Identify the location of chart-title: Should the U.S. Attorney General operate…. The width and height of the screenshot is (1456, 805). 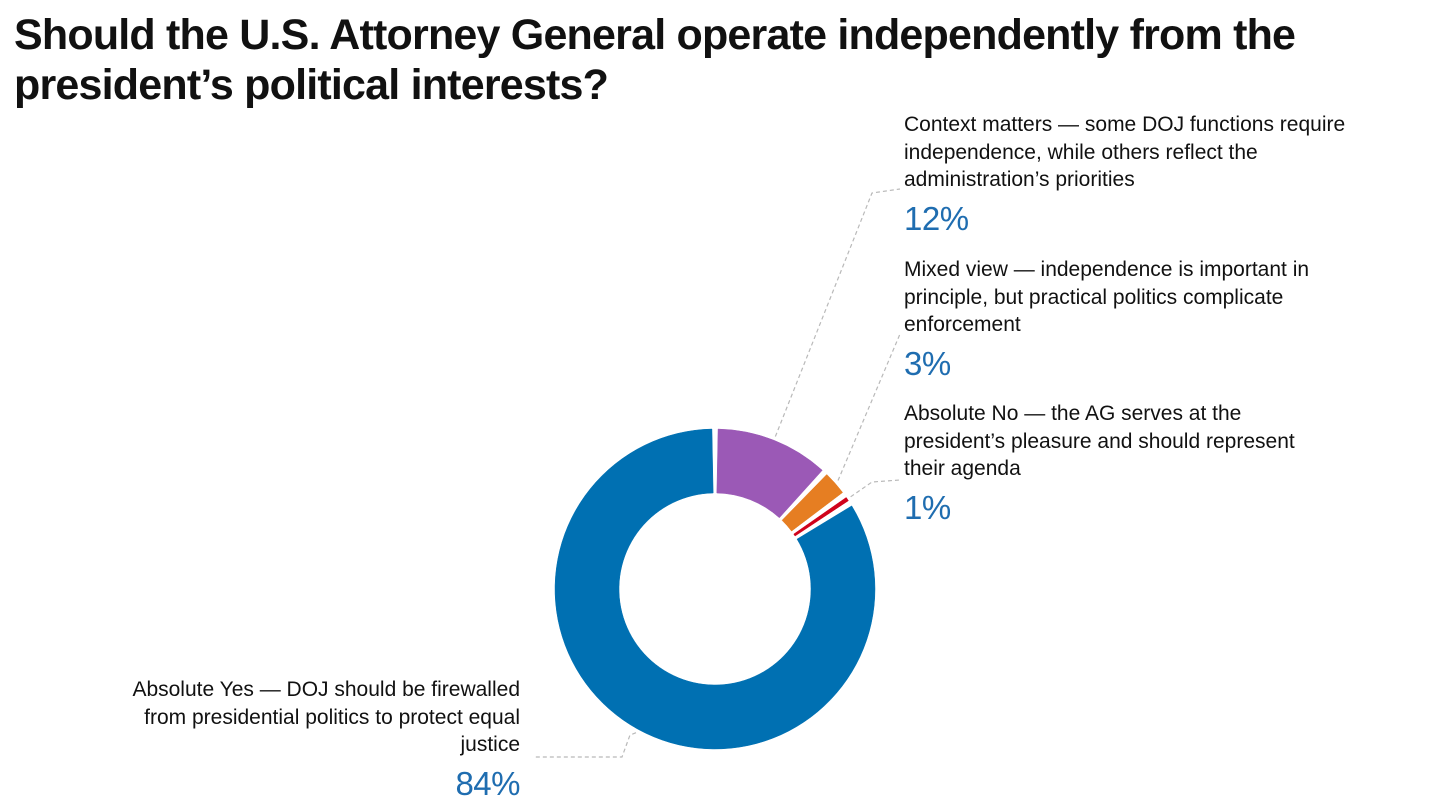
(655, 60).